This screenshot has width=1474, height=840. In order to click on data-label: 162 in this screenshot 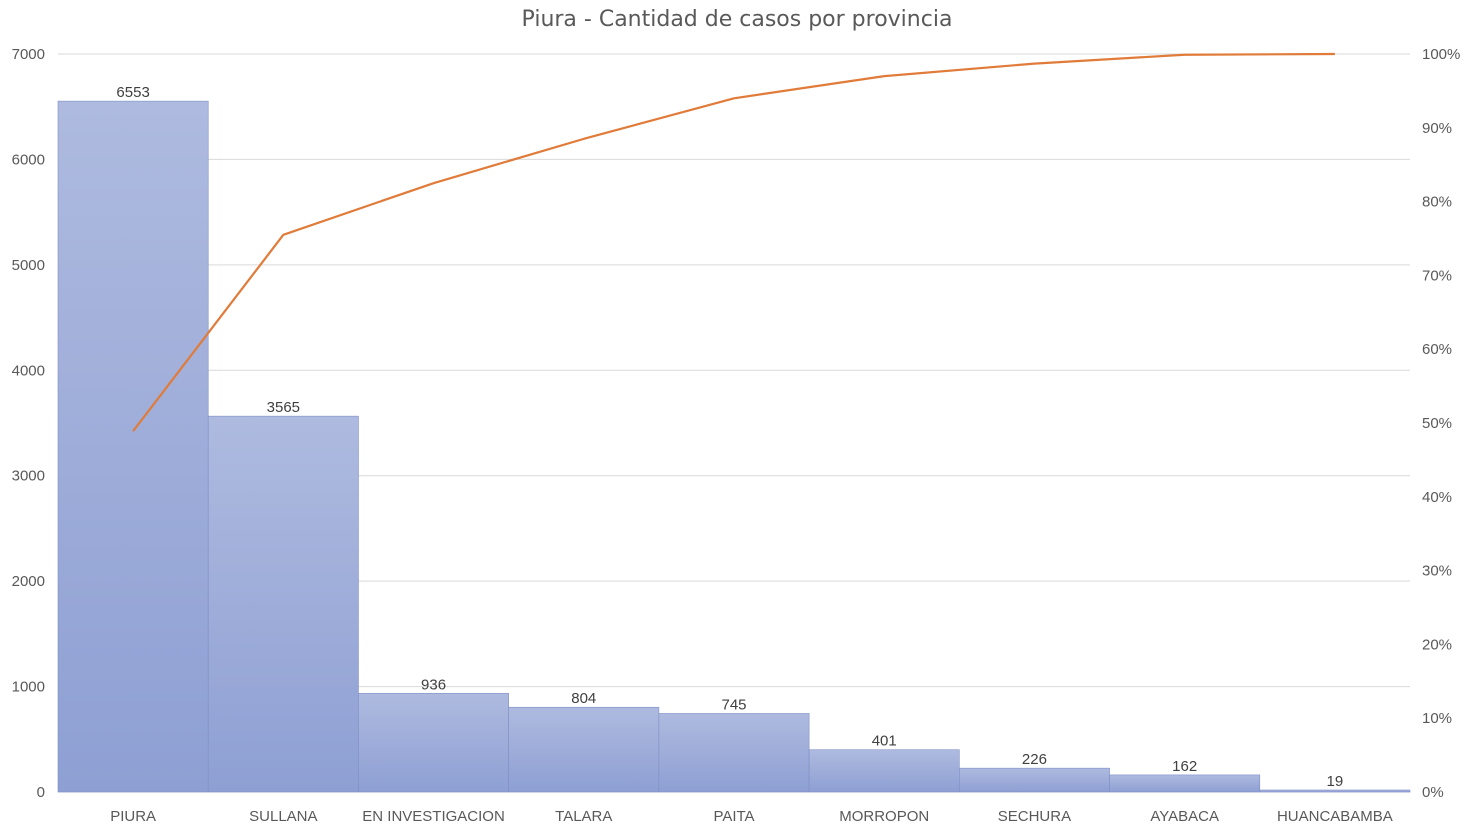, I will do `click(1184, 766)`.